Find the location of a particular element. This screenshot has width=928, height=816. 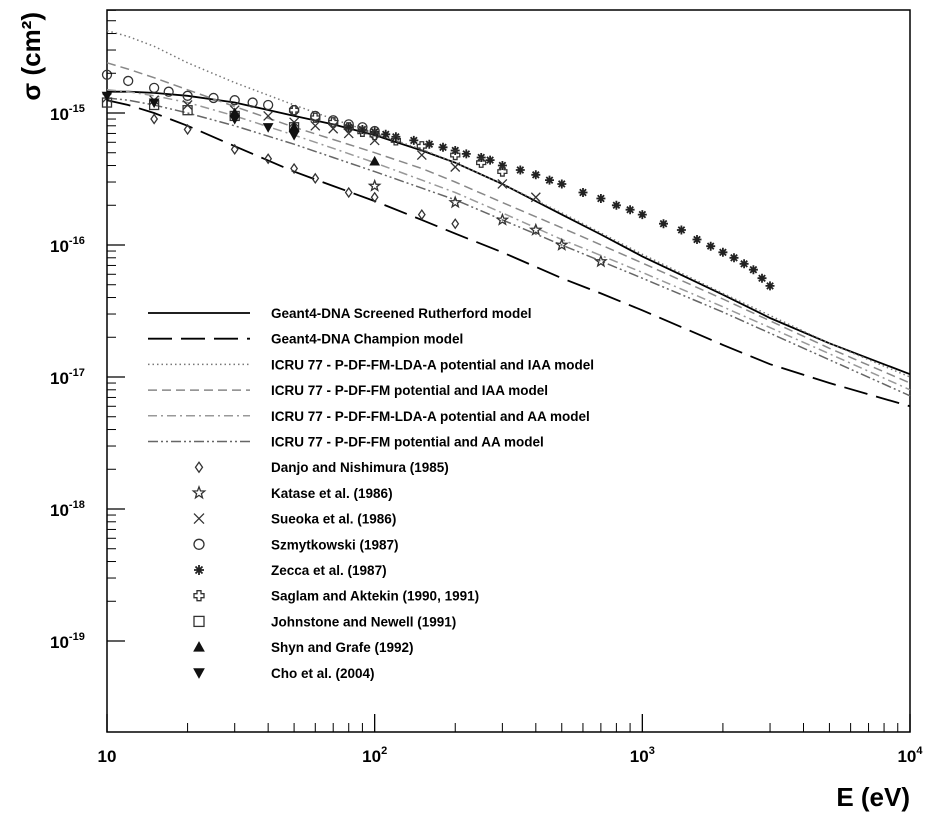

legend-label: Zecca et al. (1987) is located at coordinates (329, 570).